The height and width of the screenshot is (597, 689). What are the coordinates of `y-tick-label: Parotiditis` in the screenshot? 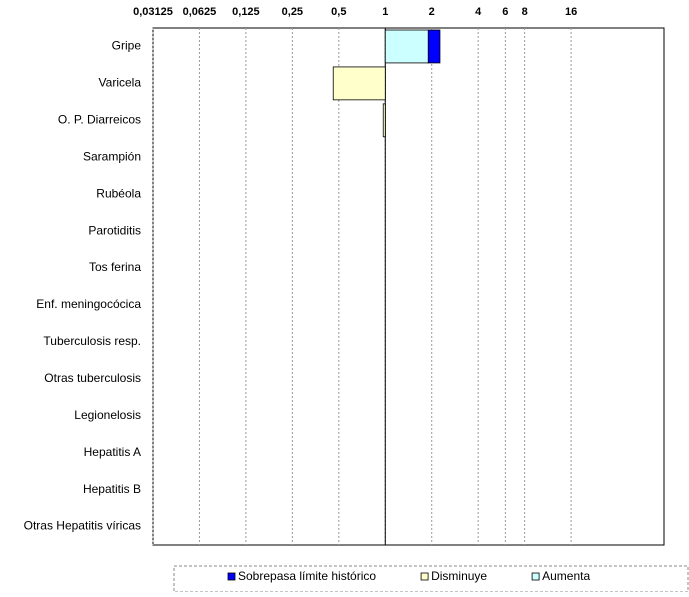 It's located at (114, 230).